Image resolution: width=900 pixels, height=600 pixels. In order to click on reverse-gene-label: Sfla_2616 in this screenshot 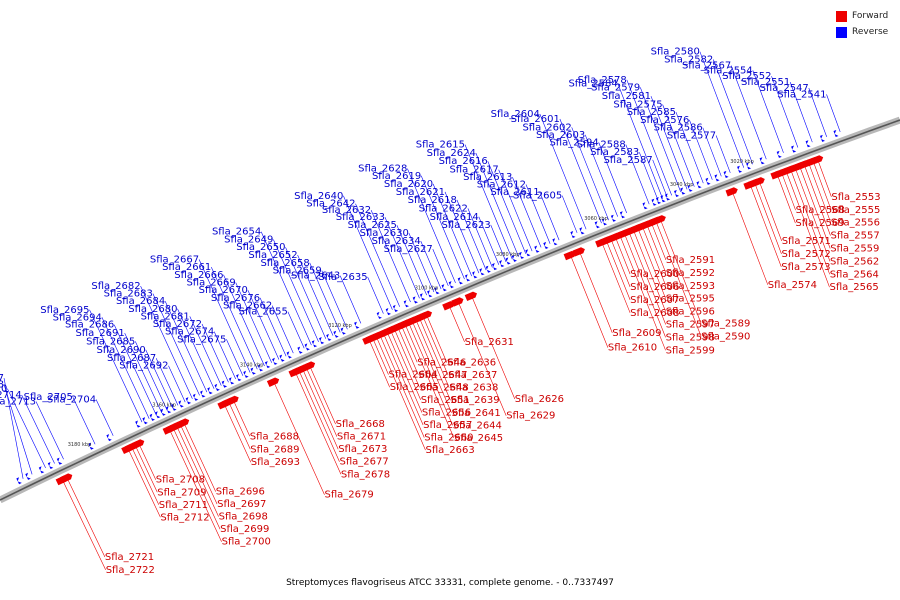, I will do `click(463, 161)`.